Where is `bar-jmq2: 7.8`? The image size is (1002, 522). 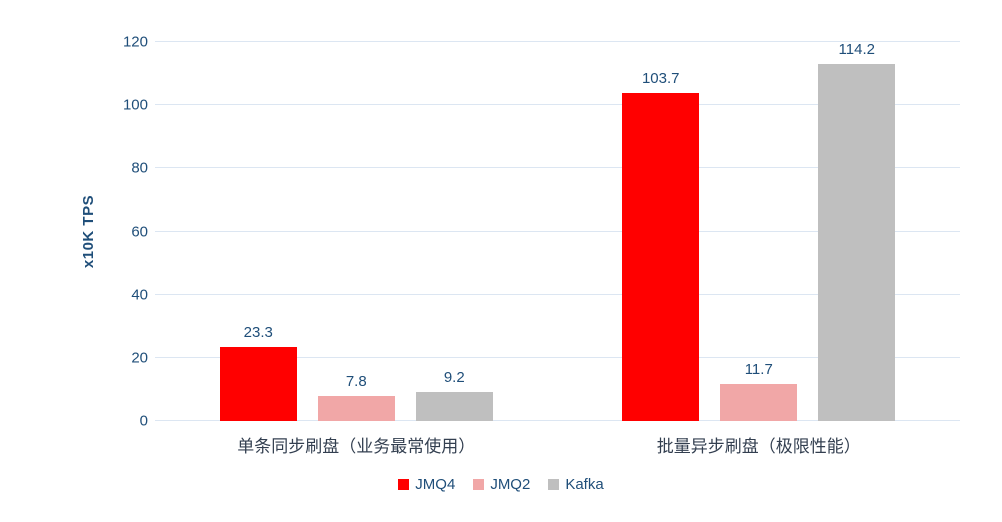
bar-jmq2: 7.8 is located at coordinates (356, 231).